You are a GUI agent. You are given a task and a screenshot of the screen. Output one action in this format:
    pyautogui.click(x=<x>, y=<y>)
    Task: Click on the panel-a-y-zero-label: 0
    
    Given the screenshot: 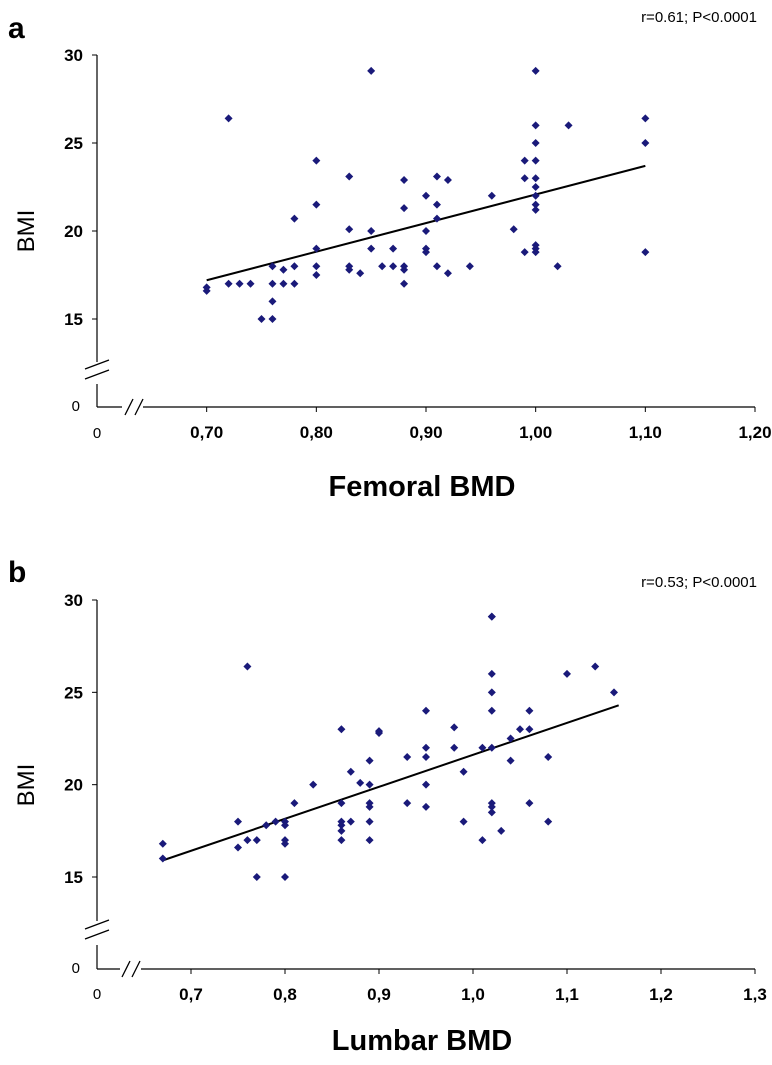 What is the action you would take?
    pyautogui.click(x=76, y=406)
    